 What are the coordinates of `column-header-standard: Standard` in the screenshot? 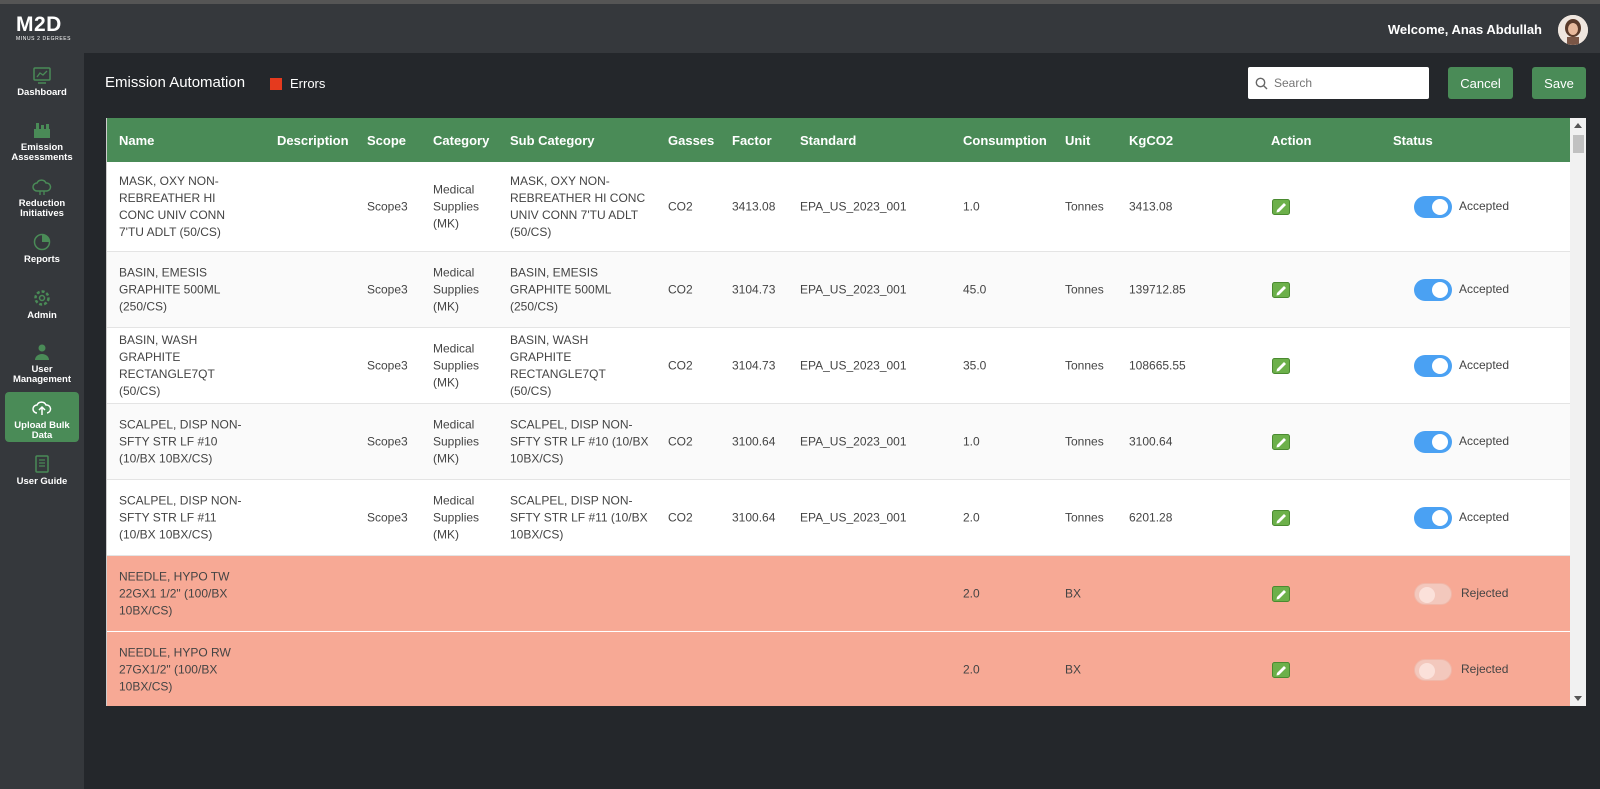 It's located at (828, 140).